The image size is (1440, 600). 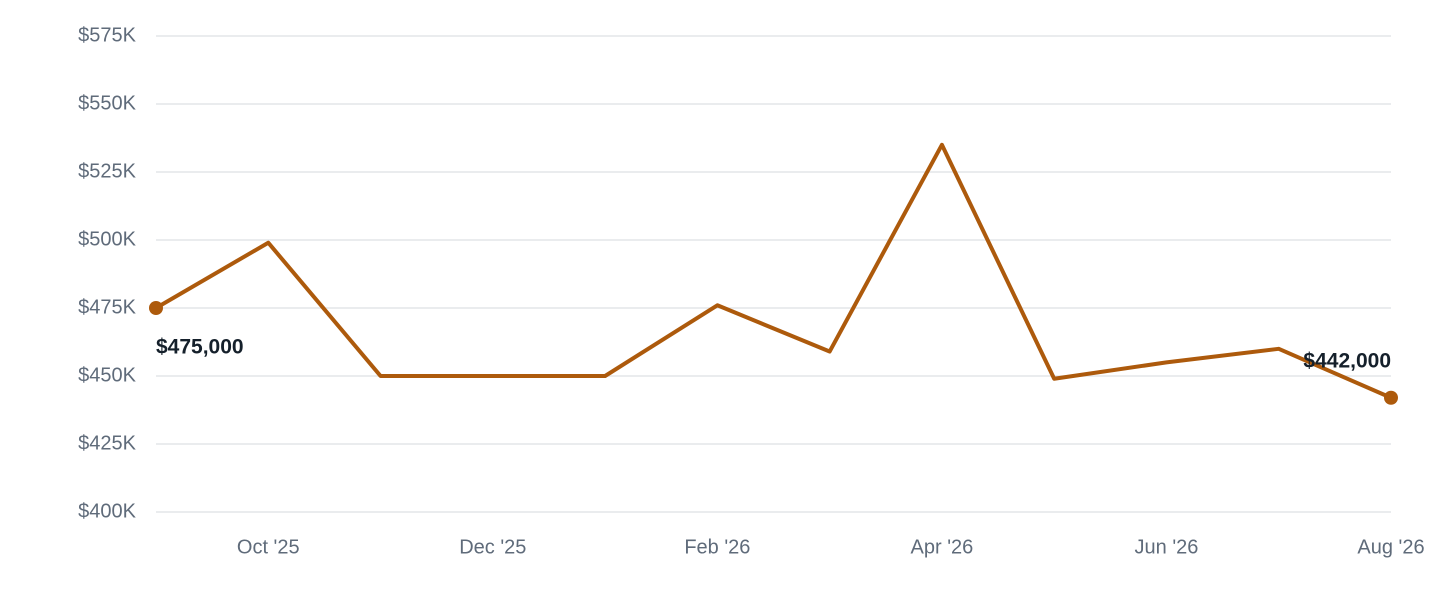 I want to click on value-label: $475,000, so click(x=200, y=347).